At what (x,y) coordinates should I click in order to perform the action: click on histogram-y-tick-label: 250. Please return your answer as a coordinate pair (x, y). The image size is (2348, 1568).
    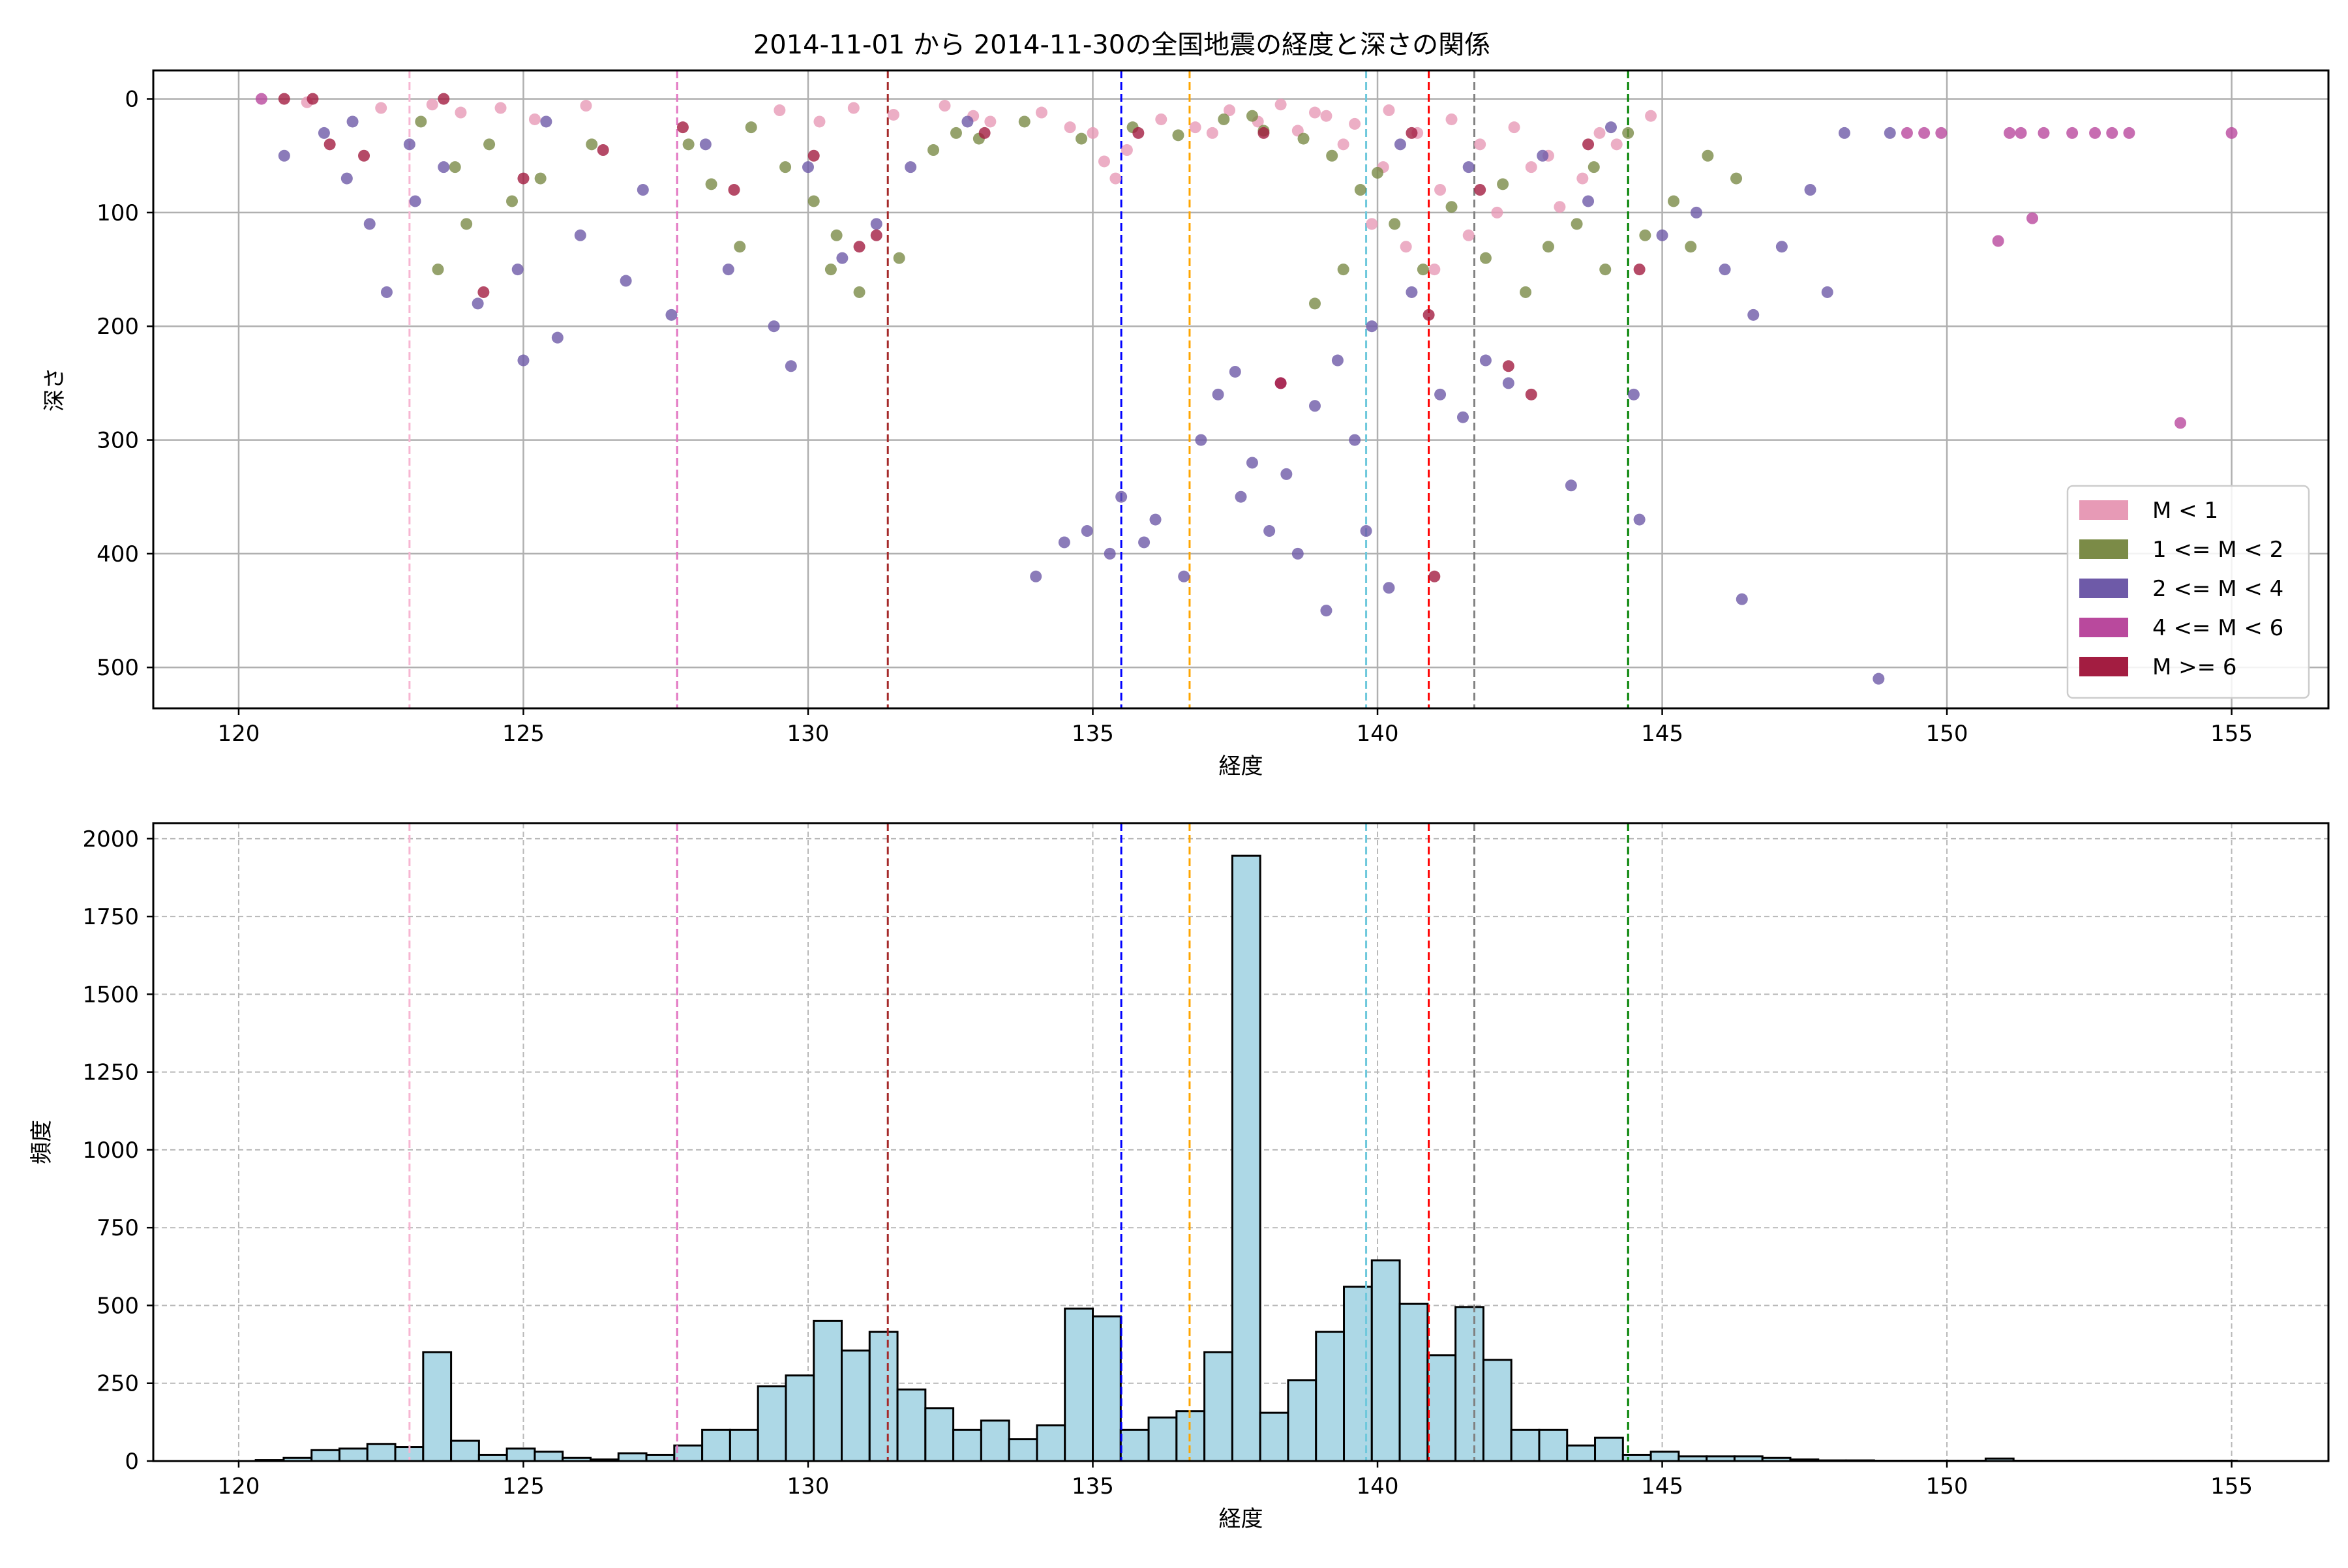
    Looking at the image, I should click on (118, 1384).